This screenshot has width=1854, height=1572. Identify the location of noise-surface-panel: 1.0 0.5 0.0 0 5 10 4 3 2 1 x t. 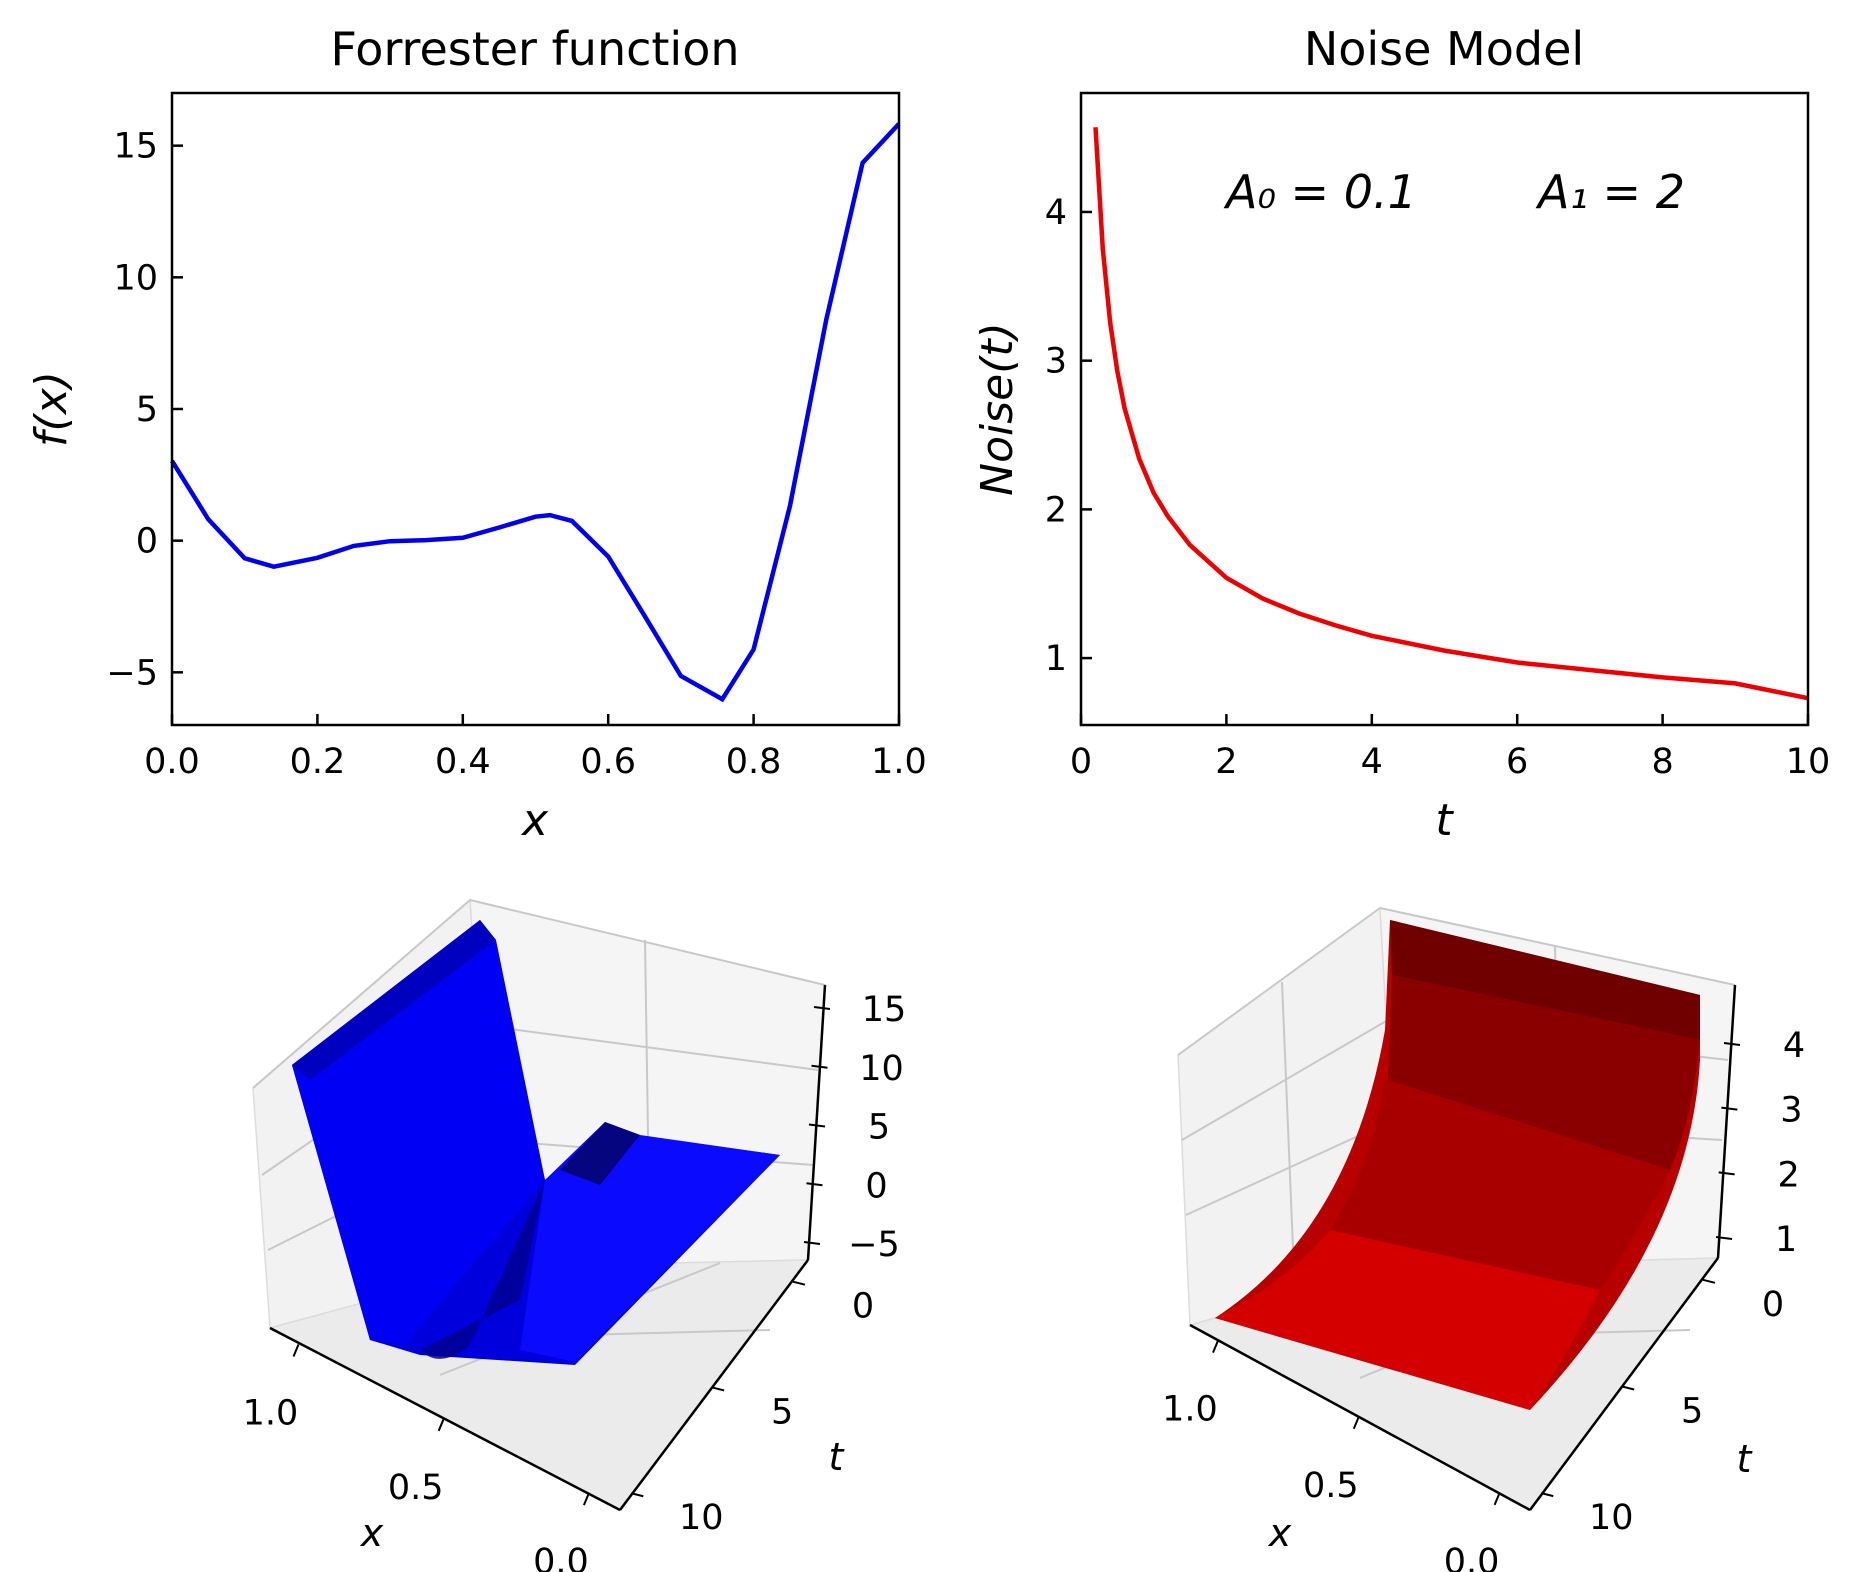
(1483, 1239).